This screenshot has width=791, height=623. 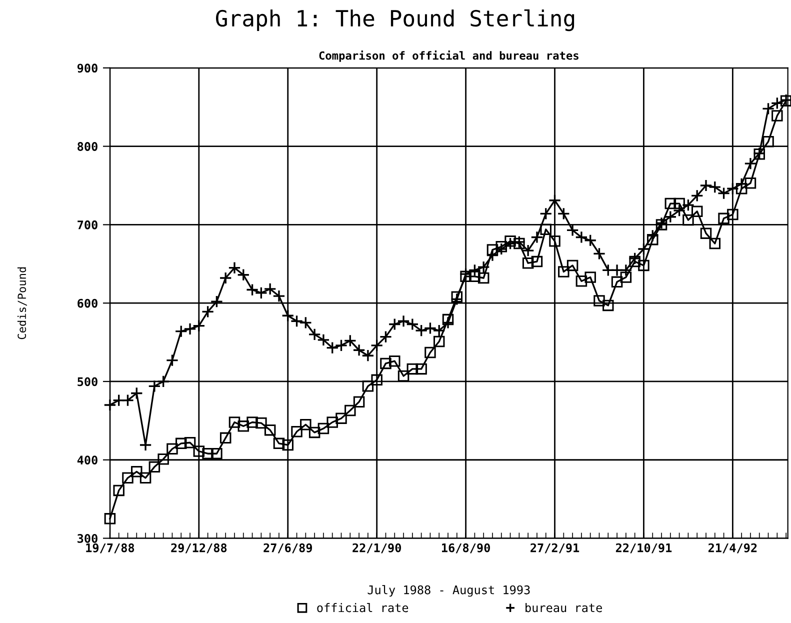 I want to click on x-tick-label: 27/2/91, so click(x=555, y=548).